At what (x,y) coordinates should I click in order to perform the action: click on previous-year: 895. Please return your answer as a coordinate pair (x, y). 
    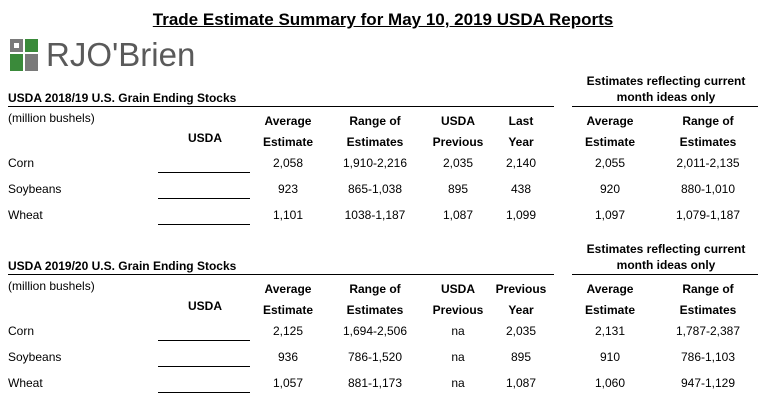
    Looking at the image, I should click on (521, 357).